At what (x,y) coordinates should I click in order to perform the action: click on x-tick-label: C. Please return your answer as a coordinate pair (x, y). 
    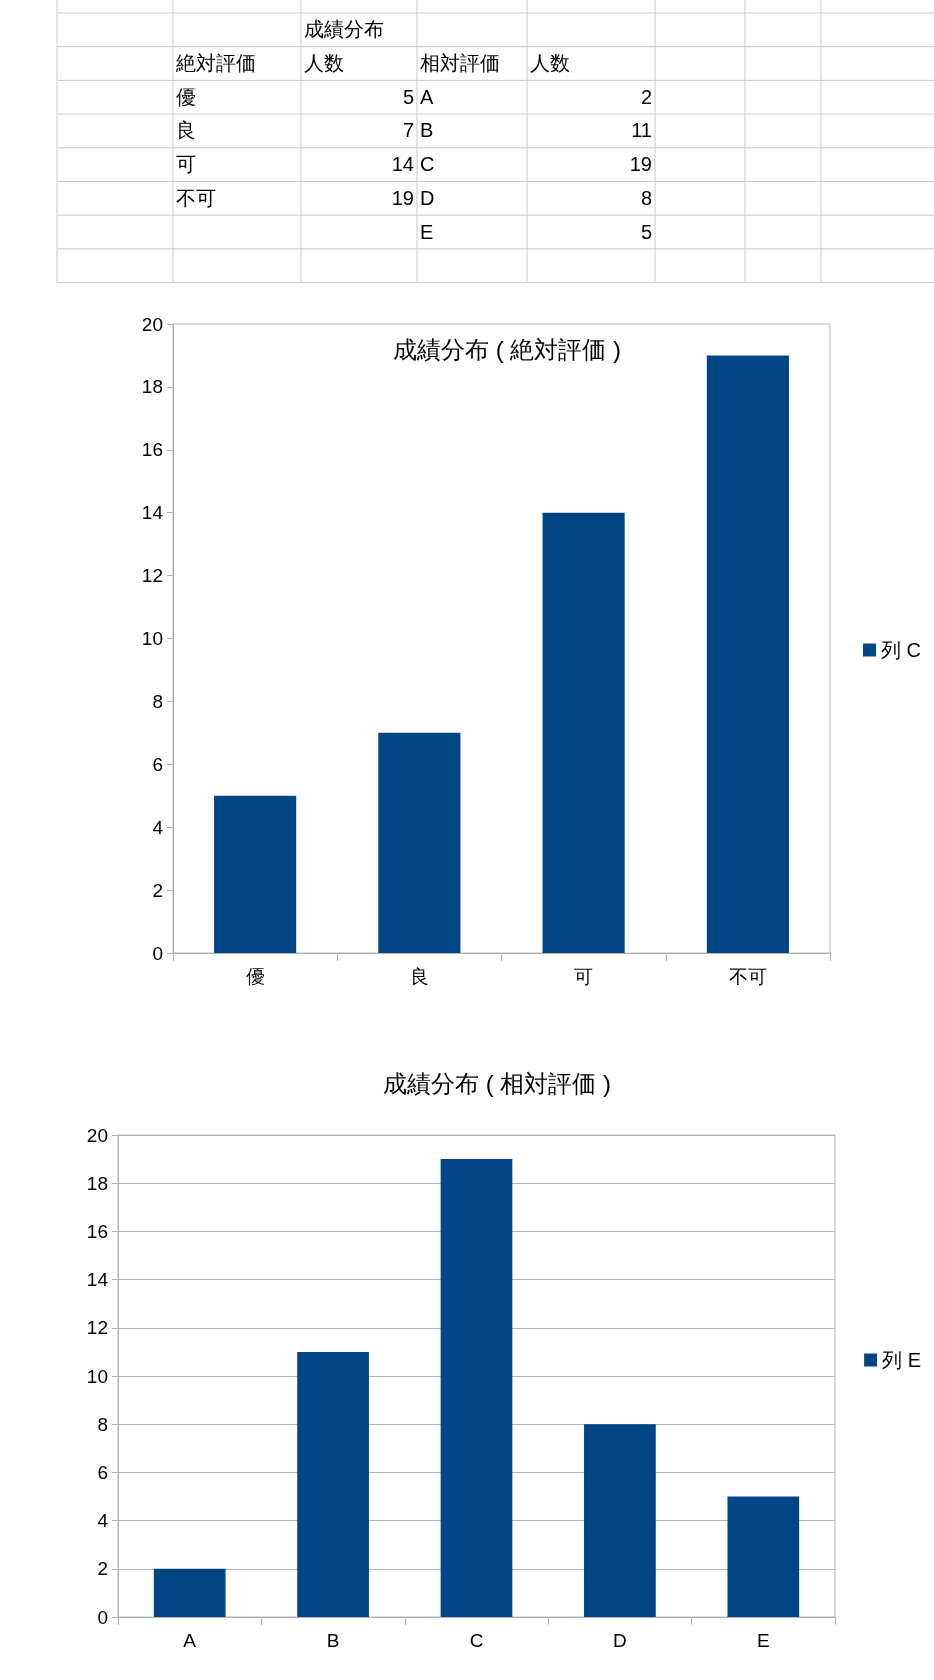
    Looking at the image, I should click on (476, 1640).